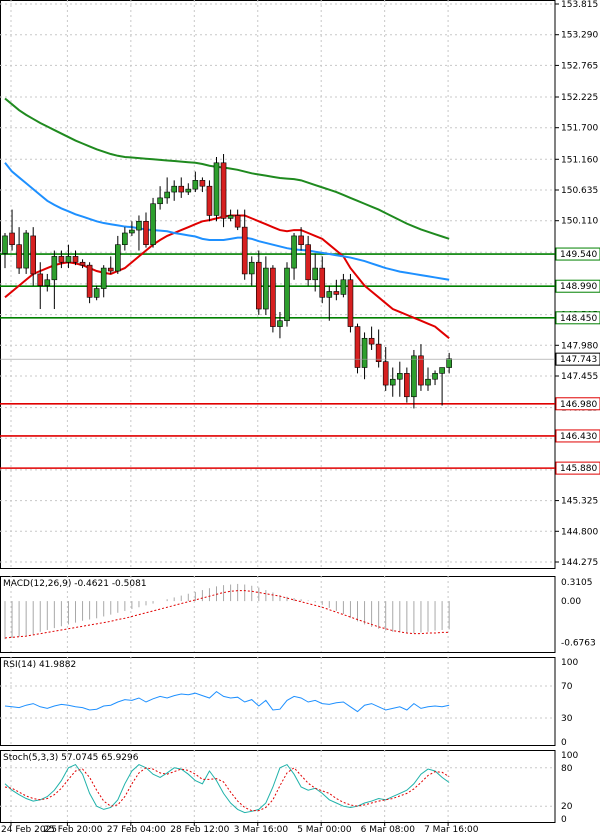 The width and height of the screenshot is (600, 838). What do you see at coordinates (569, 663) in the screenshot?
I see `rsi-tick-label: 100` at bounding box center [569, 663].